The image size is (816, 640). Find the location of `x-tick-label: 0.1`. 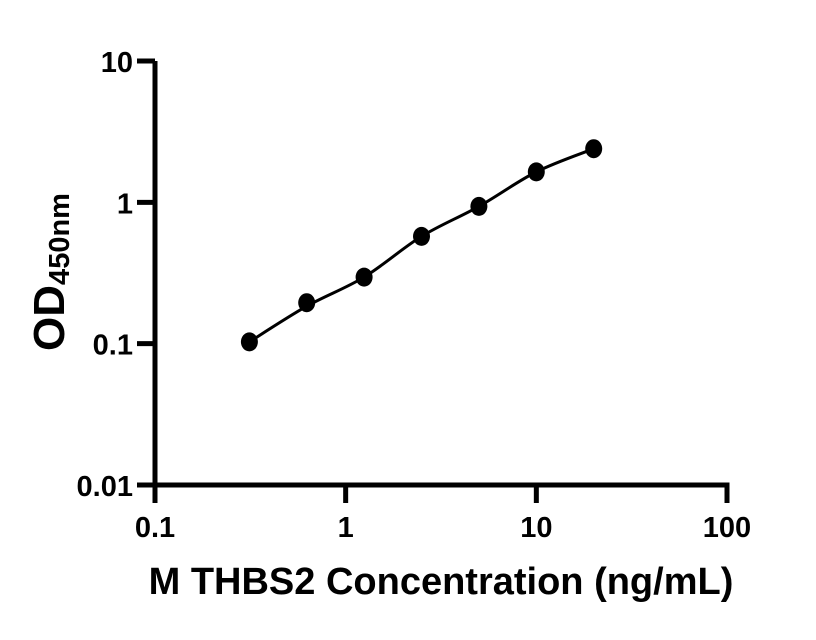

x-tick-label: 0.1 is located at coordinates (155, 528).